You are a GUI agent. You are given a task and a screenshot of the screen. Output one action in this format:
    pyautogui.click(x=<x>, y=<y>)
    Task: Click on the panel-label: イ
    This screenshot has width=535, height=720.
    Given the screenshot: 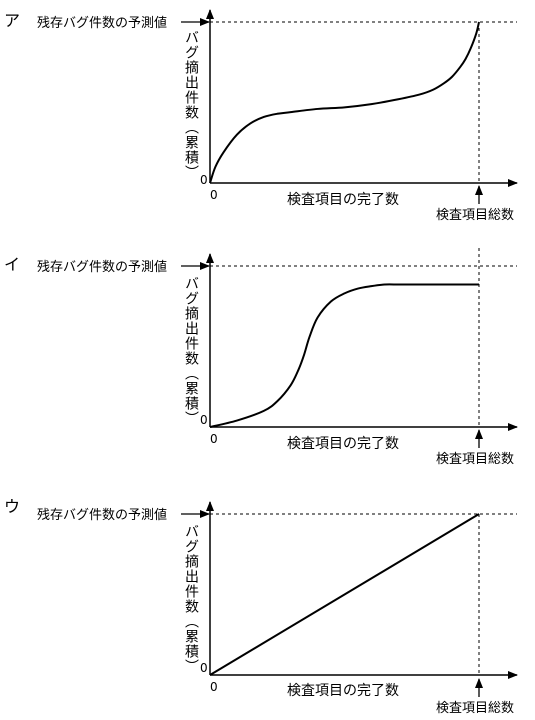 What is the action you would take?
    pyautogui.click(x=12, y=264)
    